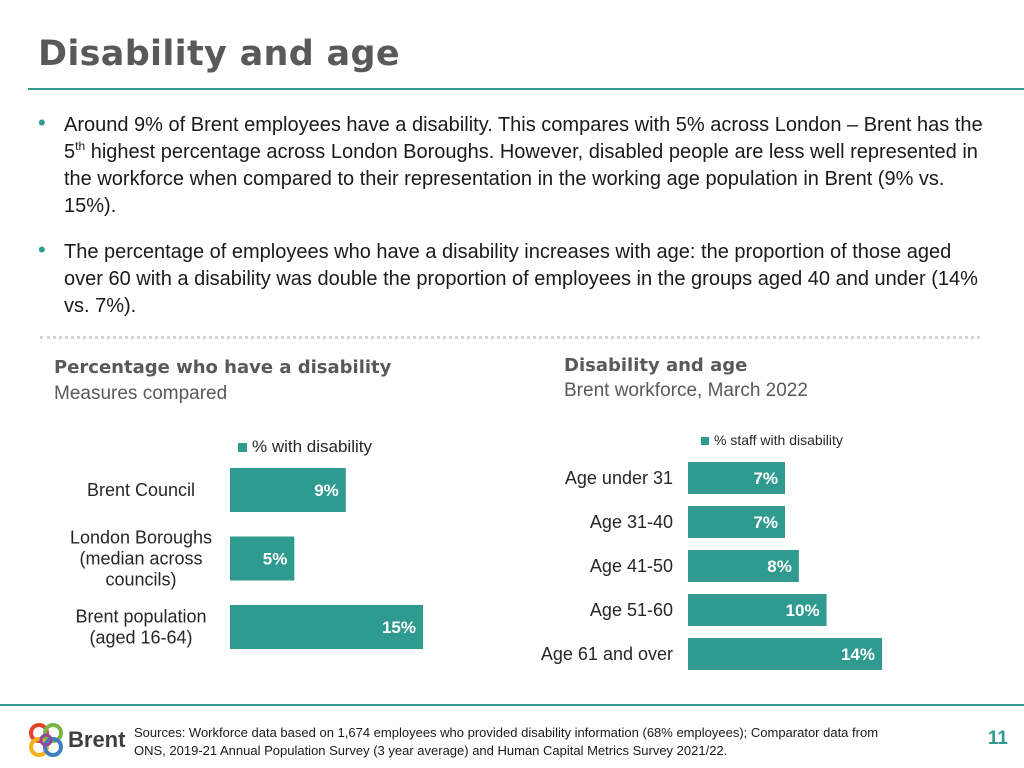 The height and width of the screenshot is (768, 1024). I want to click on slide-title: Disability and age, so click(219, 54).